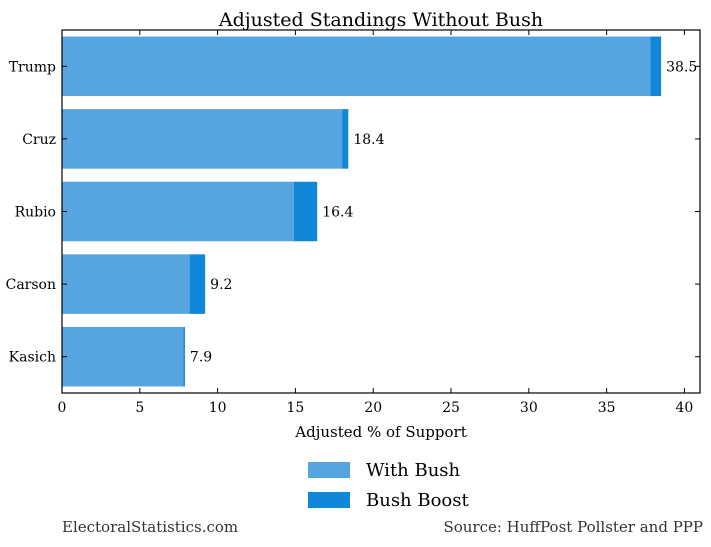 This screenshot has height=547, width=711. What do you see at coordinates (681, 67) in the screenshot?
I see `data-label: 38.5` at bounding box center [681, 67].